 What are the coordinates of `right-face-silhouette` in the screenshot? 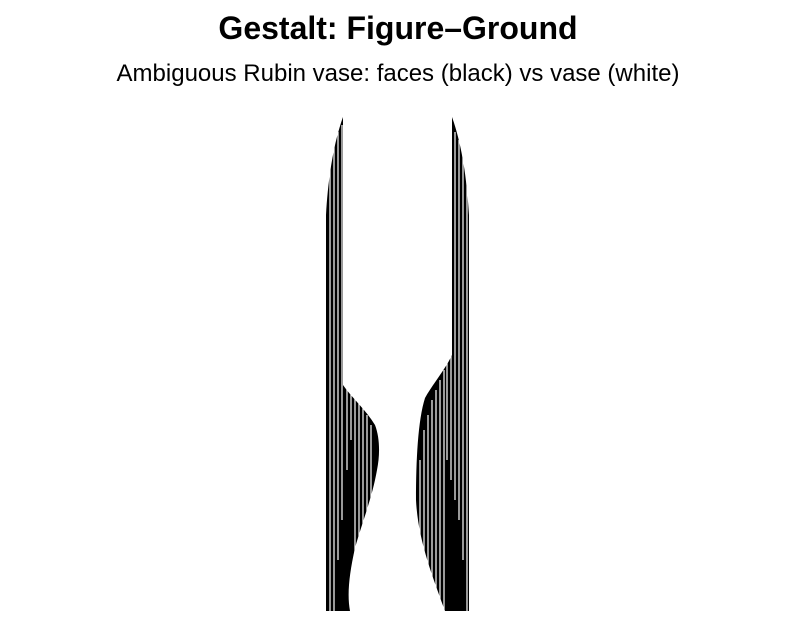 It's located at (442, 364).